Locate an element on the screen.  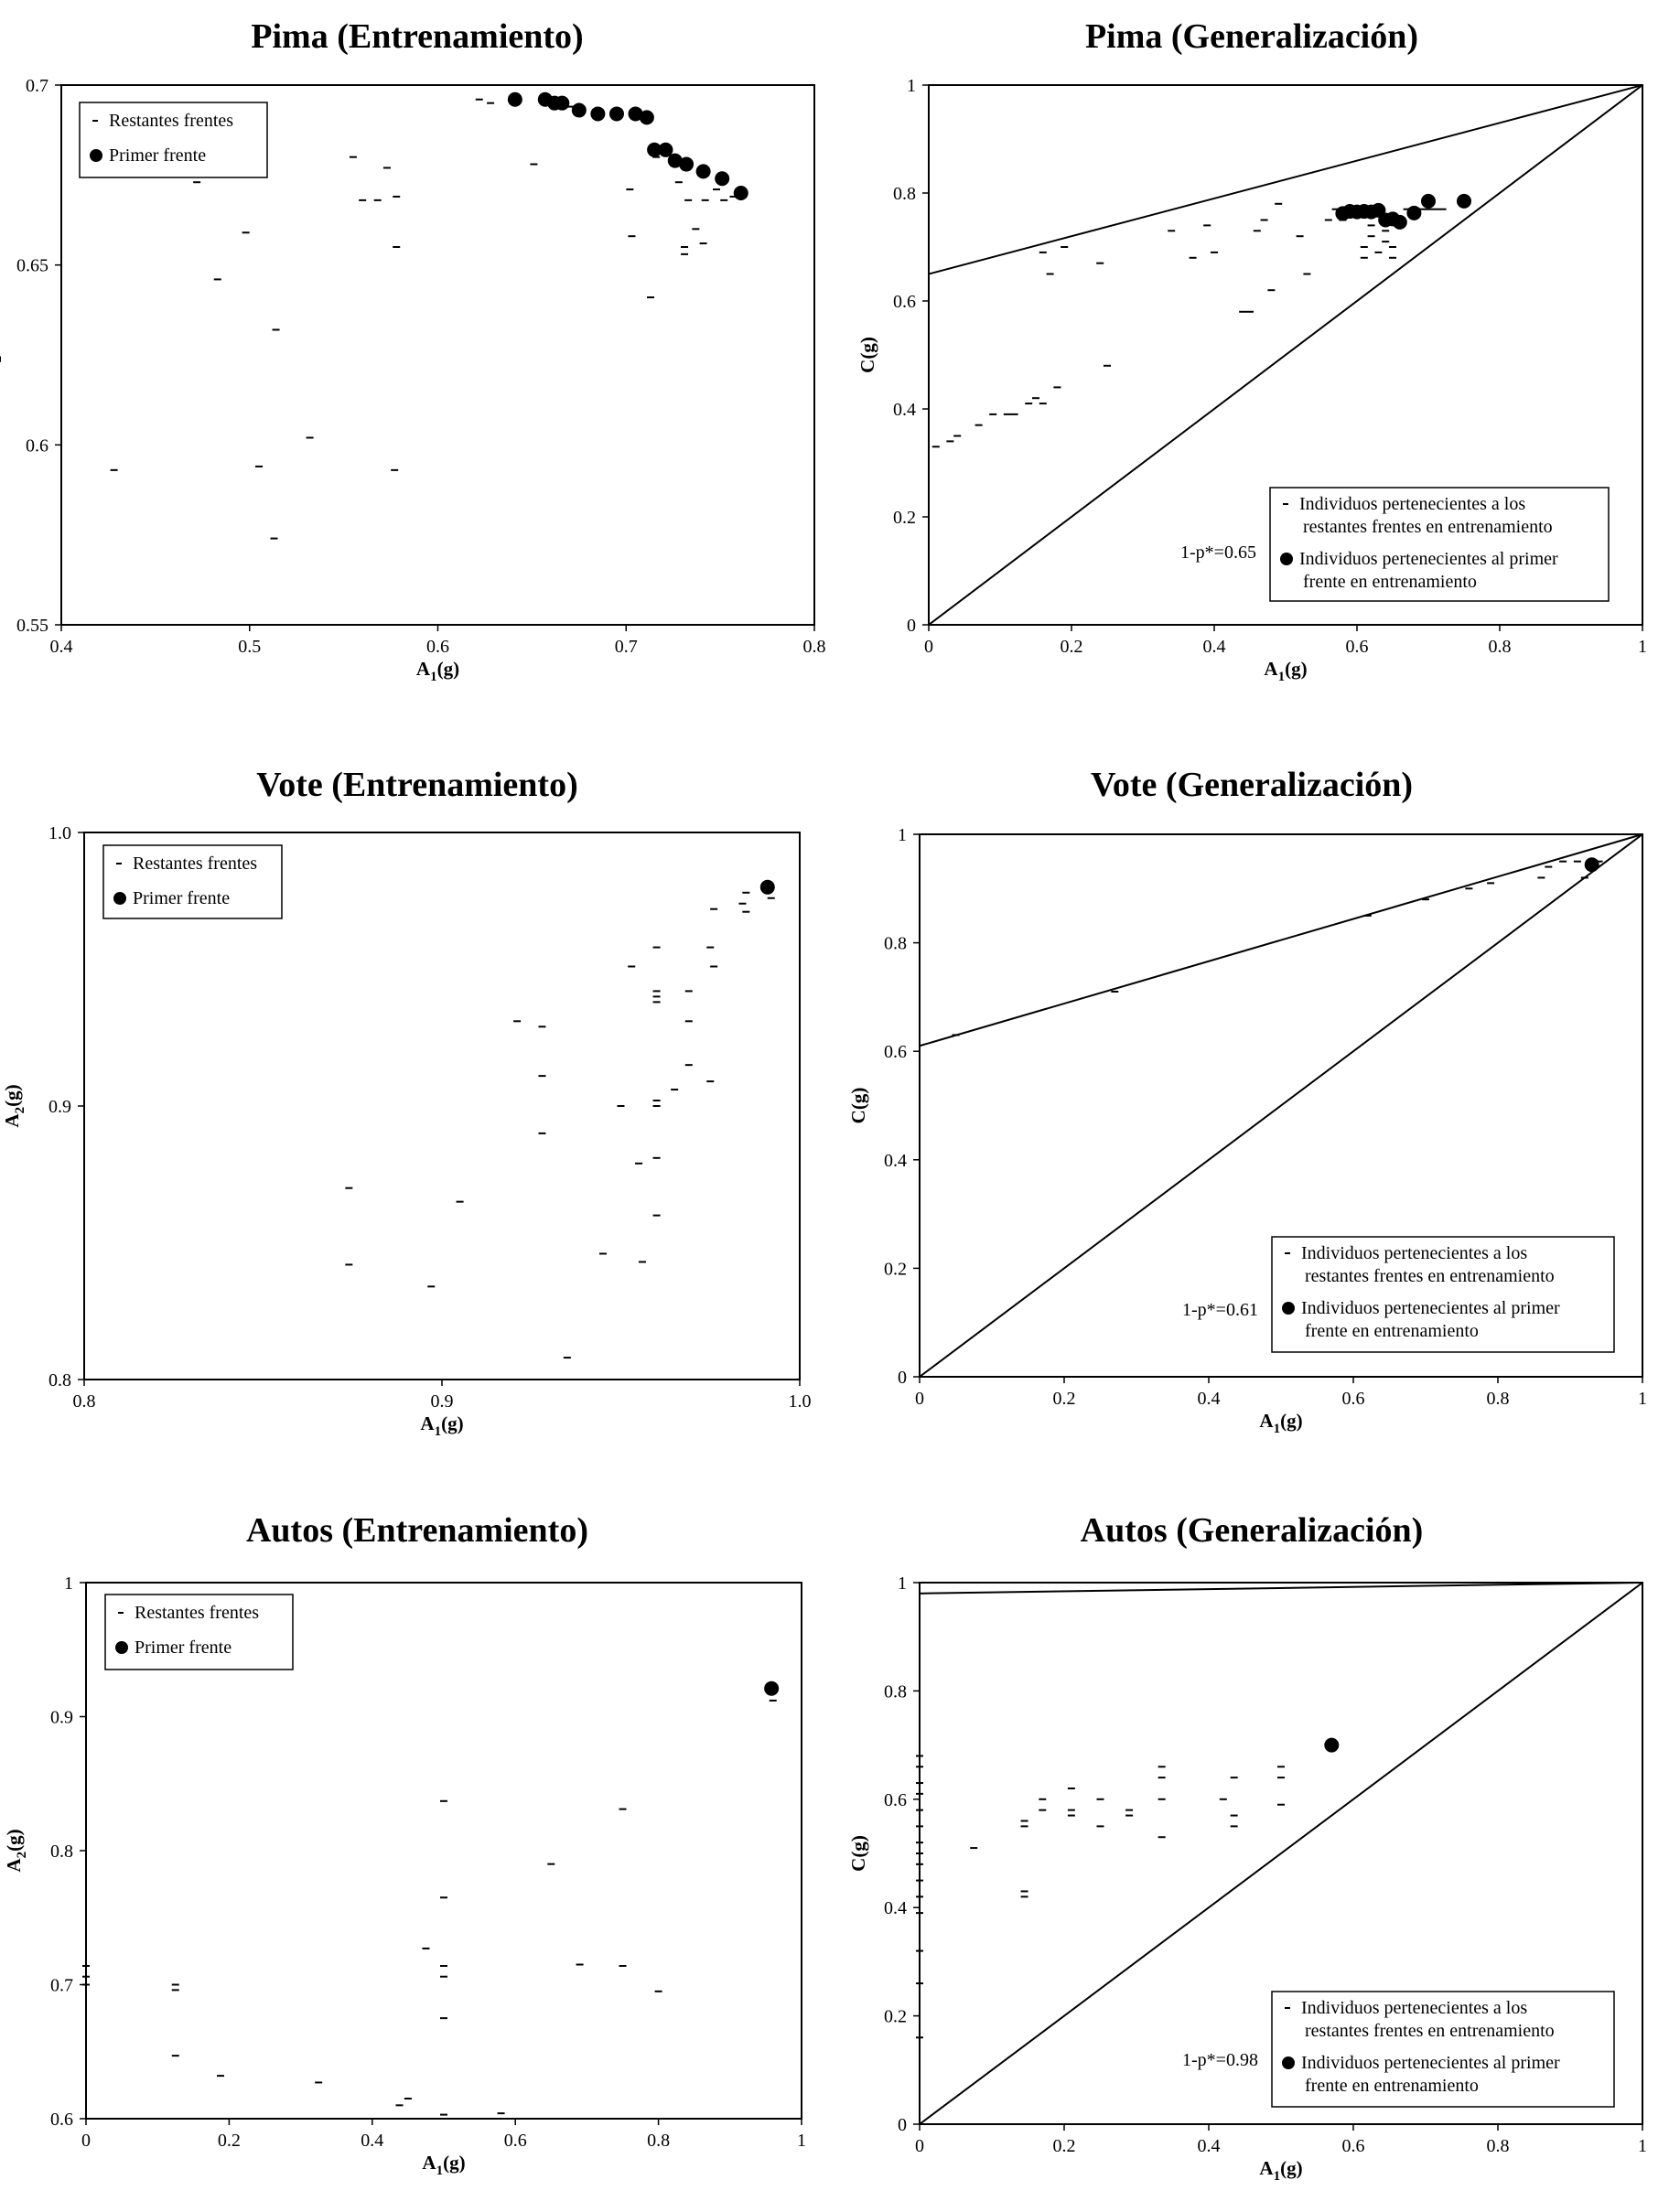
legend-entry-line: frente en entrenamiento is located at coordinates (1390, 582).